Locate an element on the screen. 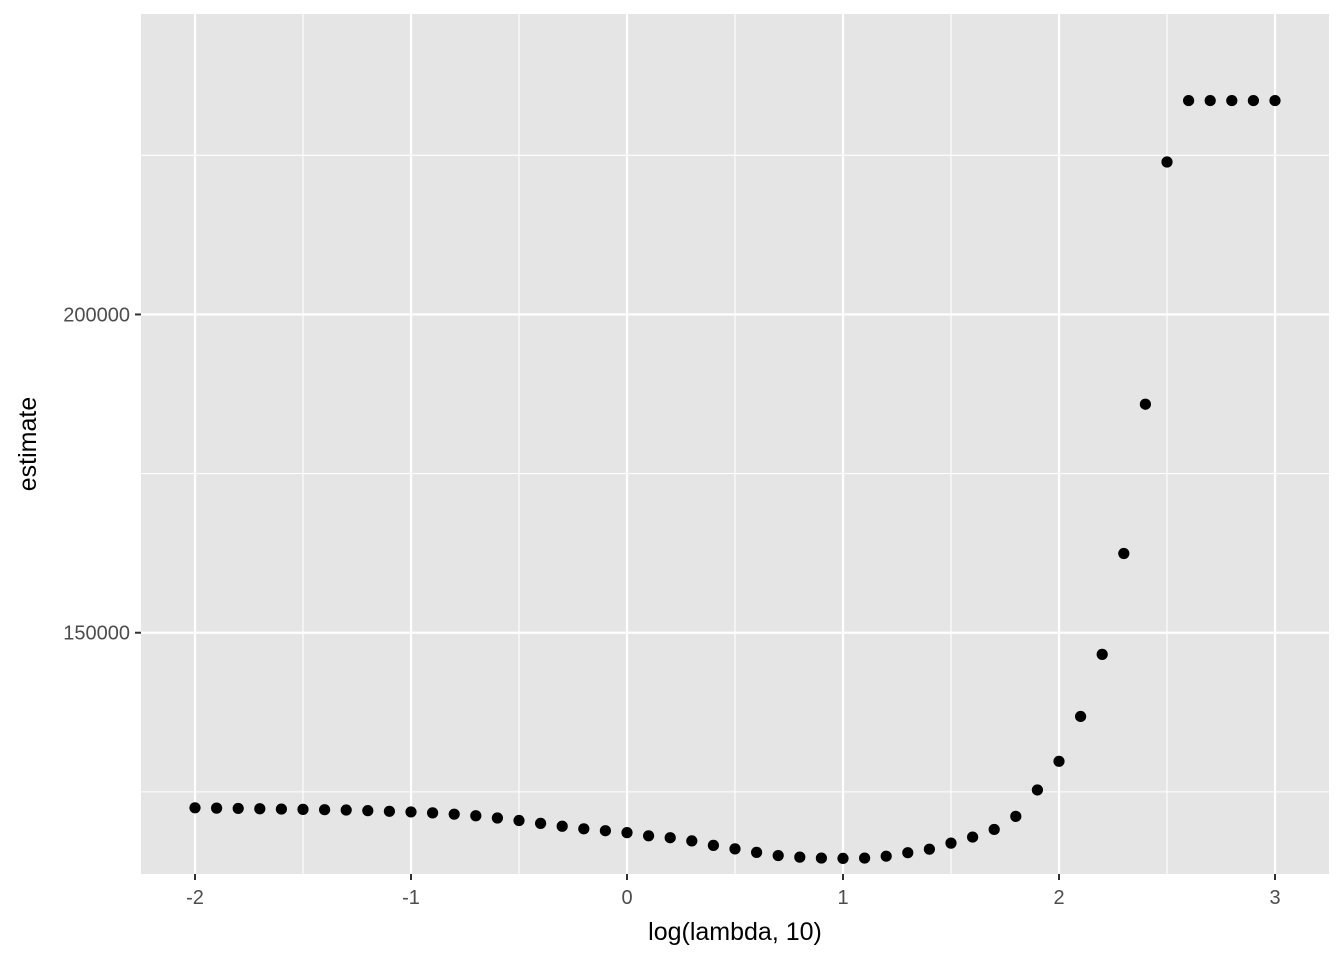  x-tick-label: 1 is located at coordinates (842, 898).